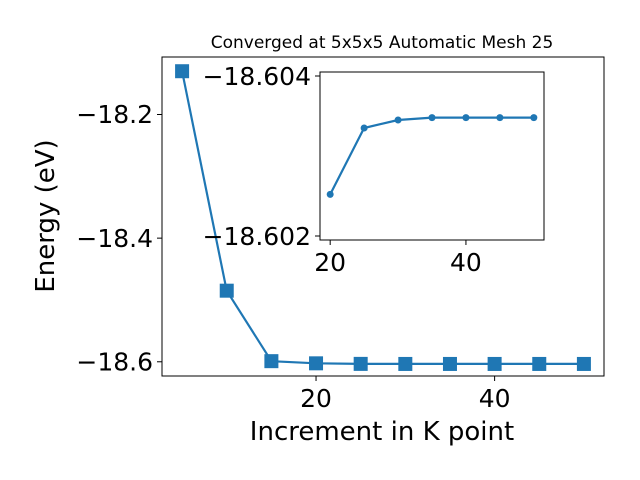  I want to click on inset-y-tick-label-0: −18.604, so click(257, 76).